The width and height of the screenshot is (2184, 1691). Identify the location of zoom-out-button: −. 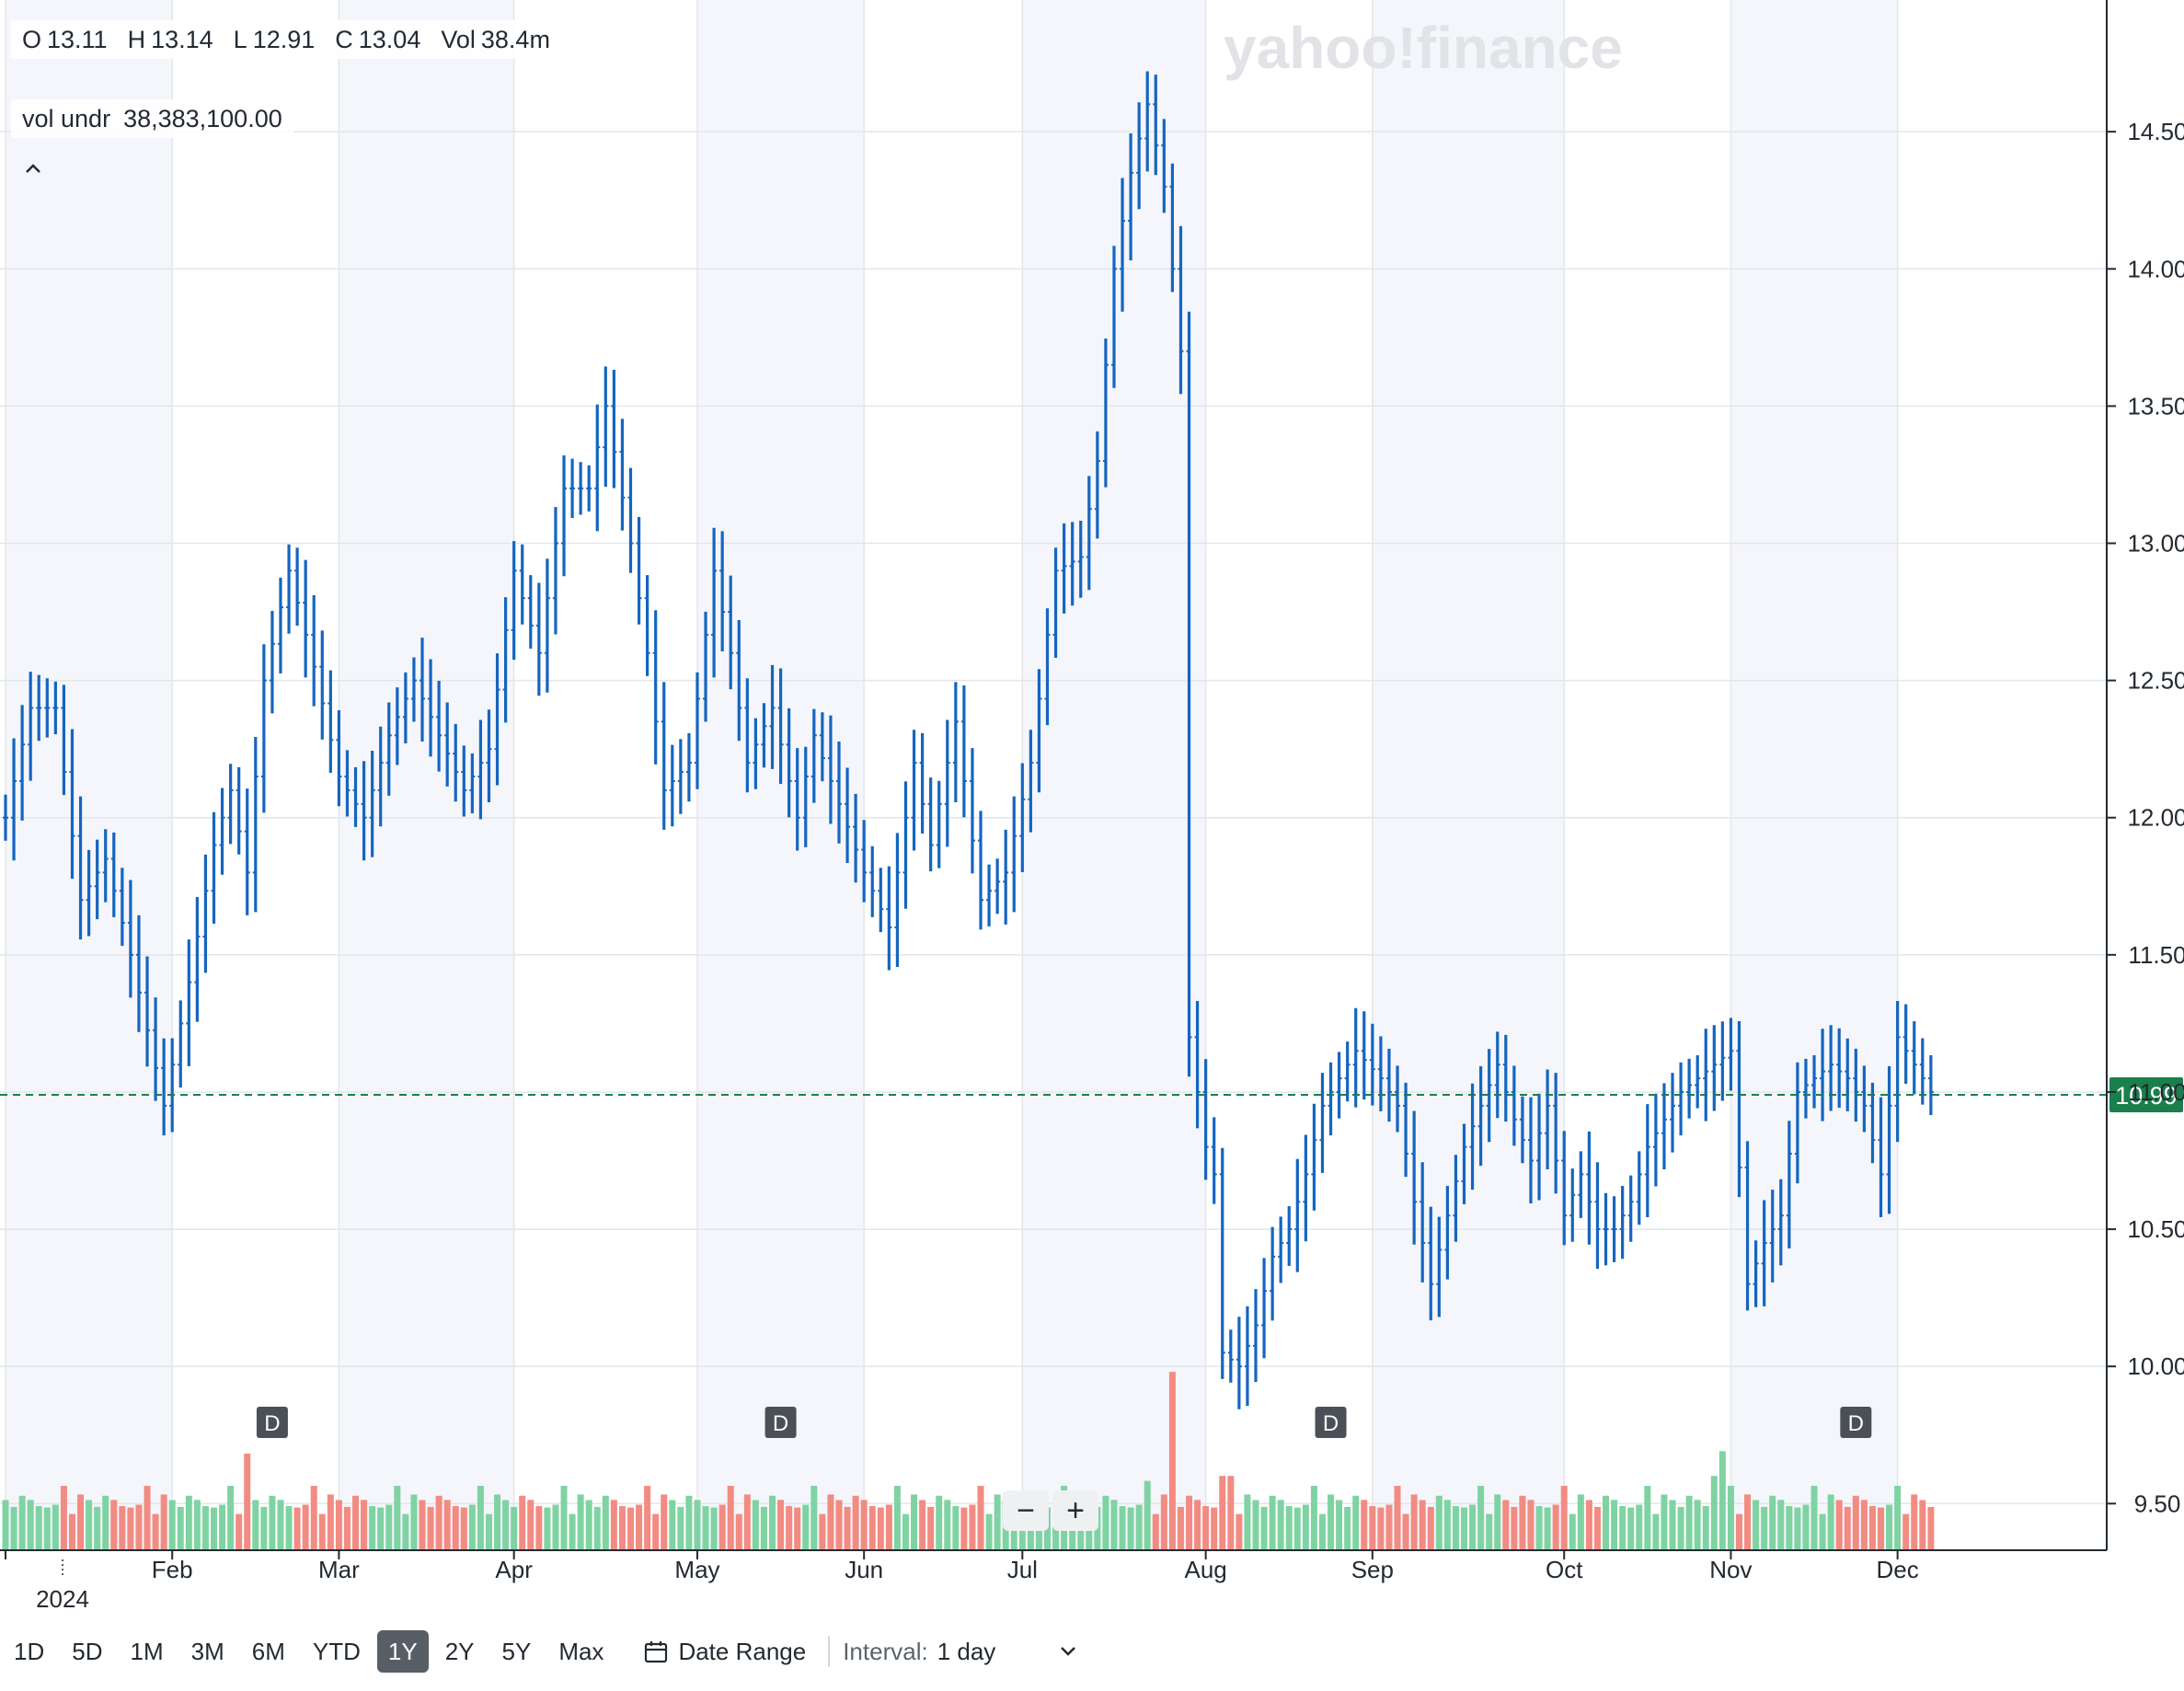
(1026, 1510).